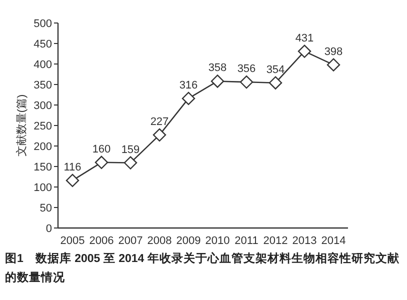 Image resolution: width=407 pixels, height=300 pixels. What do you see at coordinates (275, 241) in the screenshot?
I see `x-tick-label: 2012` at bounding box center [275, 241].